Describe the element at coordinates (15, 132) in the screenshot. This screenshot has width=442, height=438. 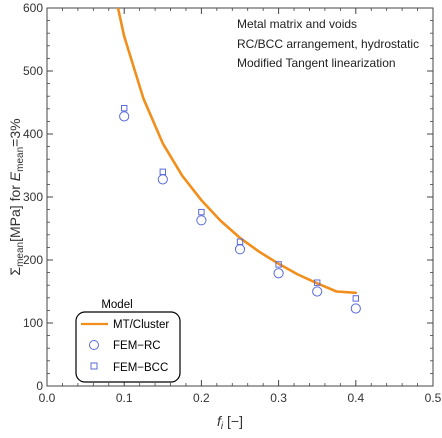
I see `ylabel-rest: =3%` at that location.